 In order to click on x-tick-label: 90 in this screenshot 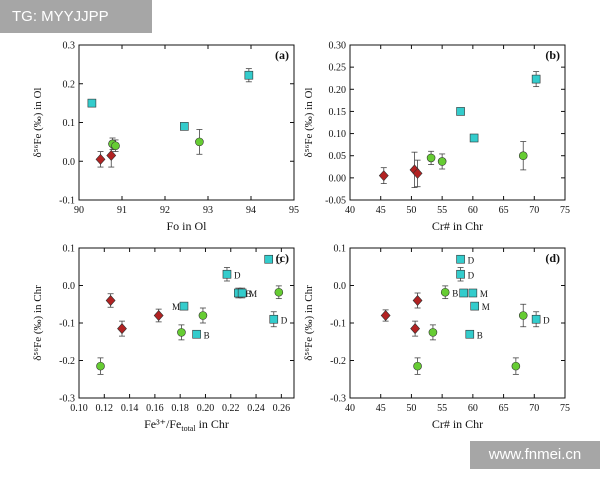, I will do `click(79, 210)`.